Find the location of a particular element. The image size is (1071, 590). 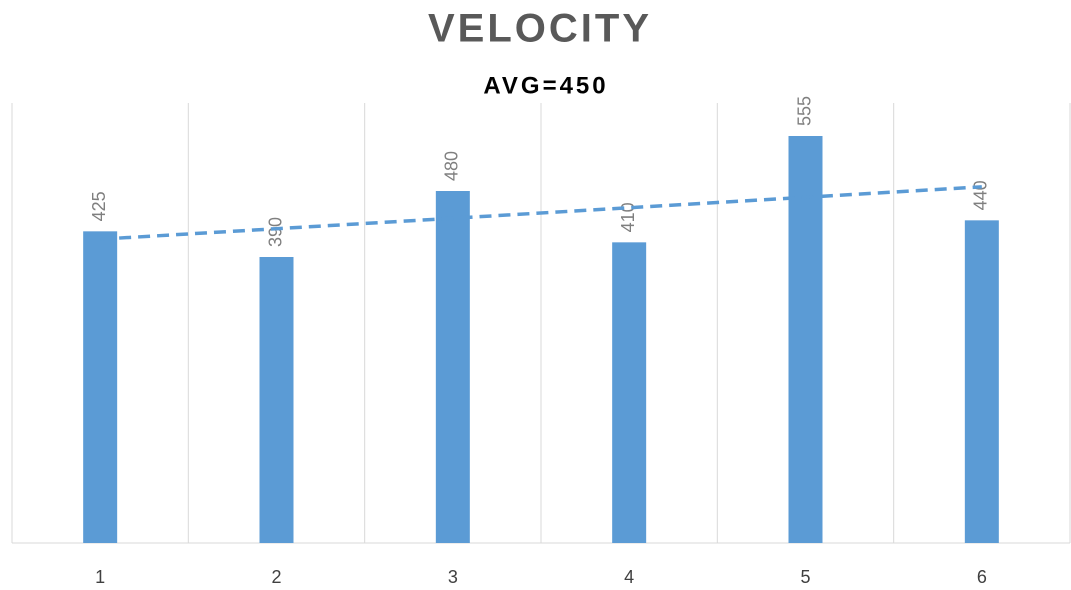

x-tick-label: 4 is located at coordinates (629, 577).